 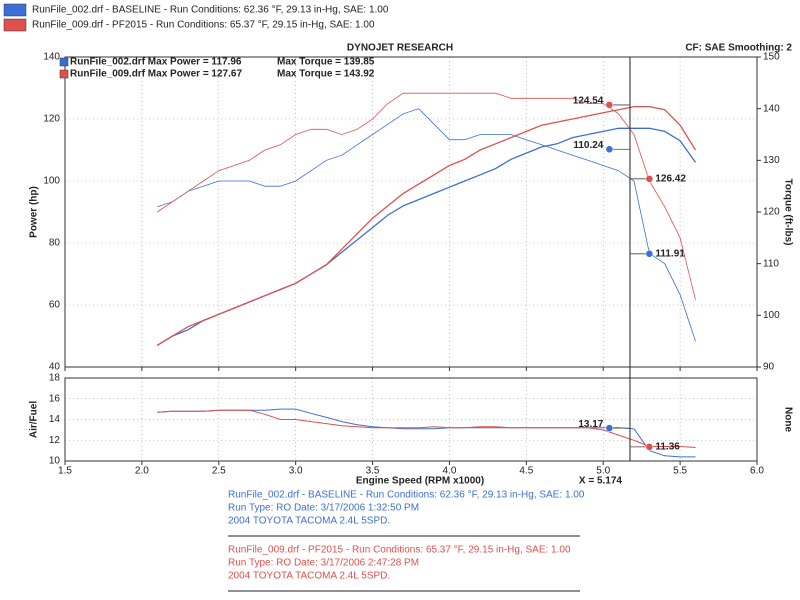 I want to click on point-label: 110.24, so click(x=588, y=145).